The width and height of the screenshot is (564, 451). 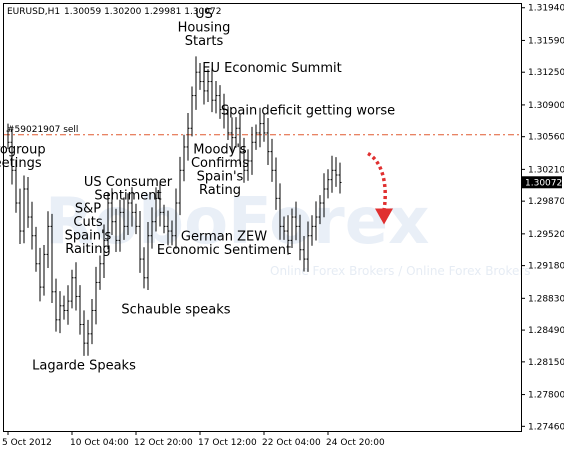 I want to click on y-tick-label: 1.31590, so click(x=546, y=41).